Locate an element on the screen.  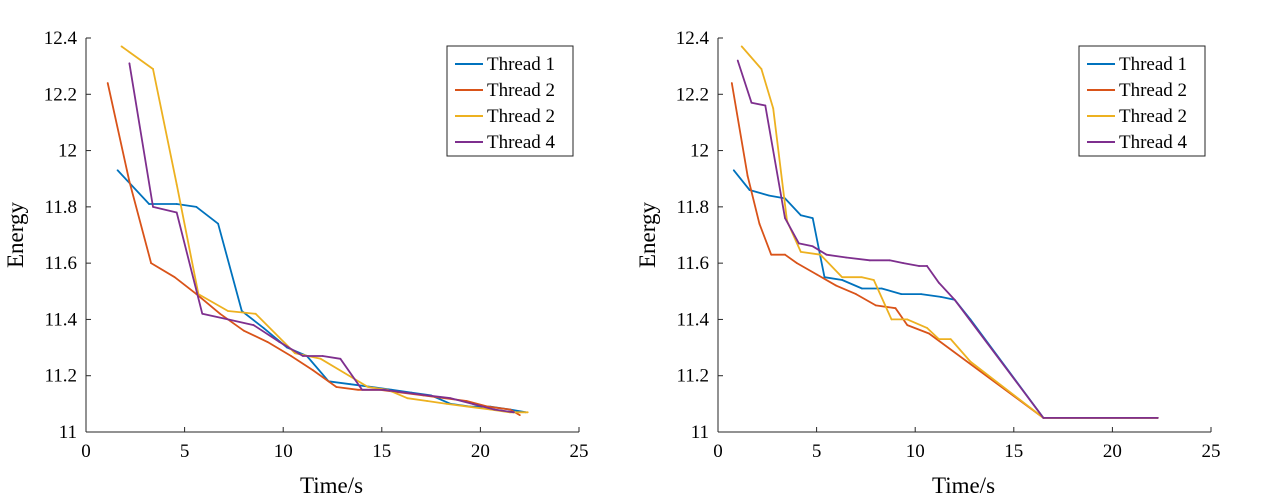
x-tick-label: 10 is located at coordinates (915, 451).